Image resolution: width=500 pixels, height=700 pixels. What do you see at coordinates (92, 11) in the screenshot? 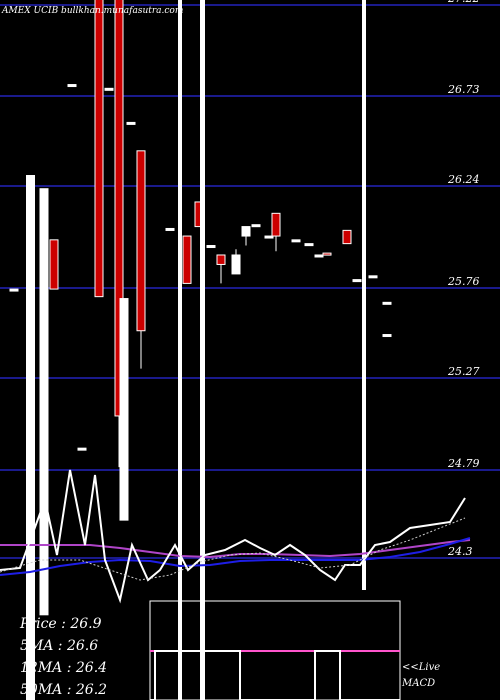
I see `source-label: AMEX UCIB bullkhan.munafasutra.com` at bounding box center [92, 11].